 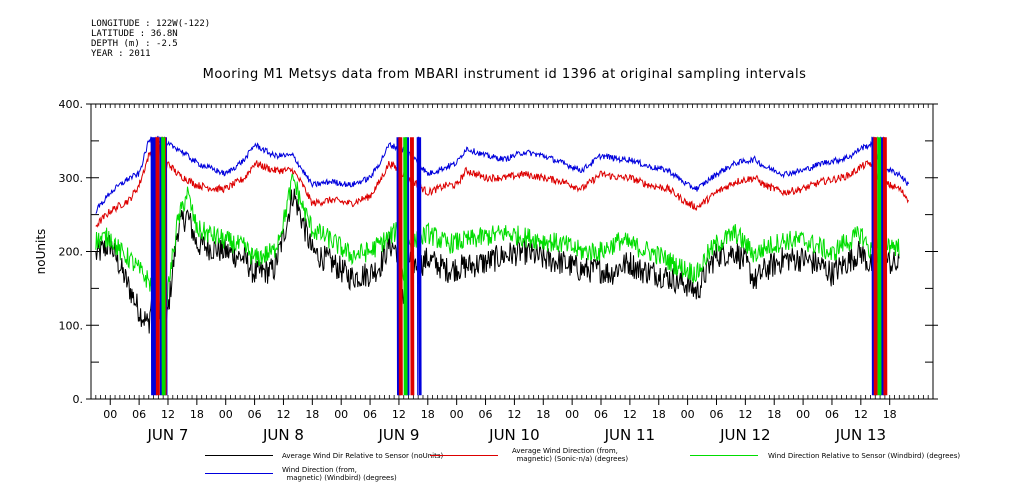 What do you see at coordinates (71, 178) in the screenshot?
I see `y-tick-label: 300.` at bounding box center [71, 178].